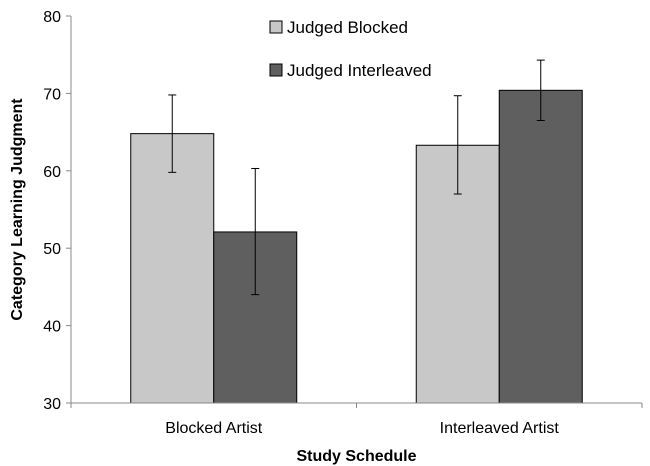 The width and height of the screenshot is (650, 466). I want to click on legend-label: Judged Interleaved, so click(359, 70).